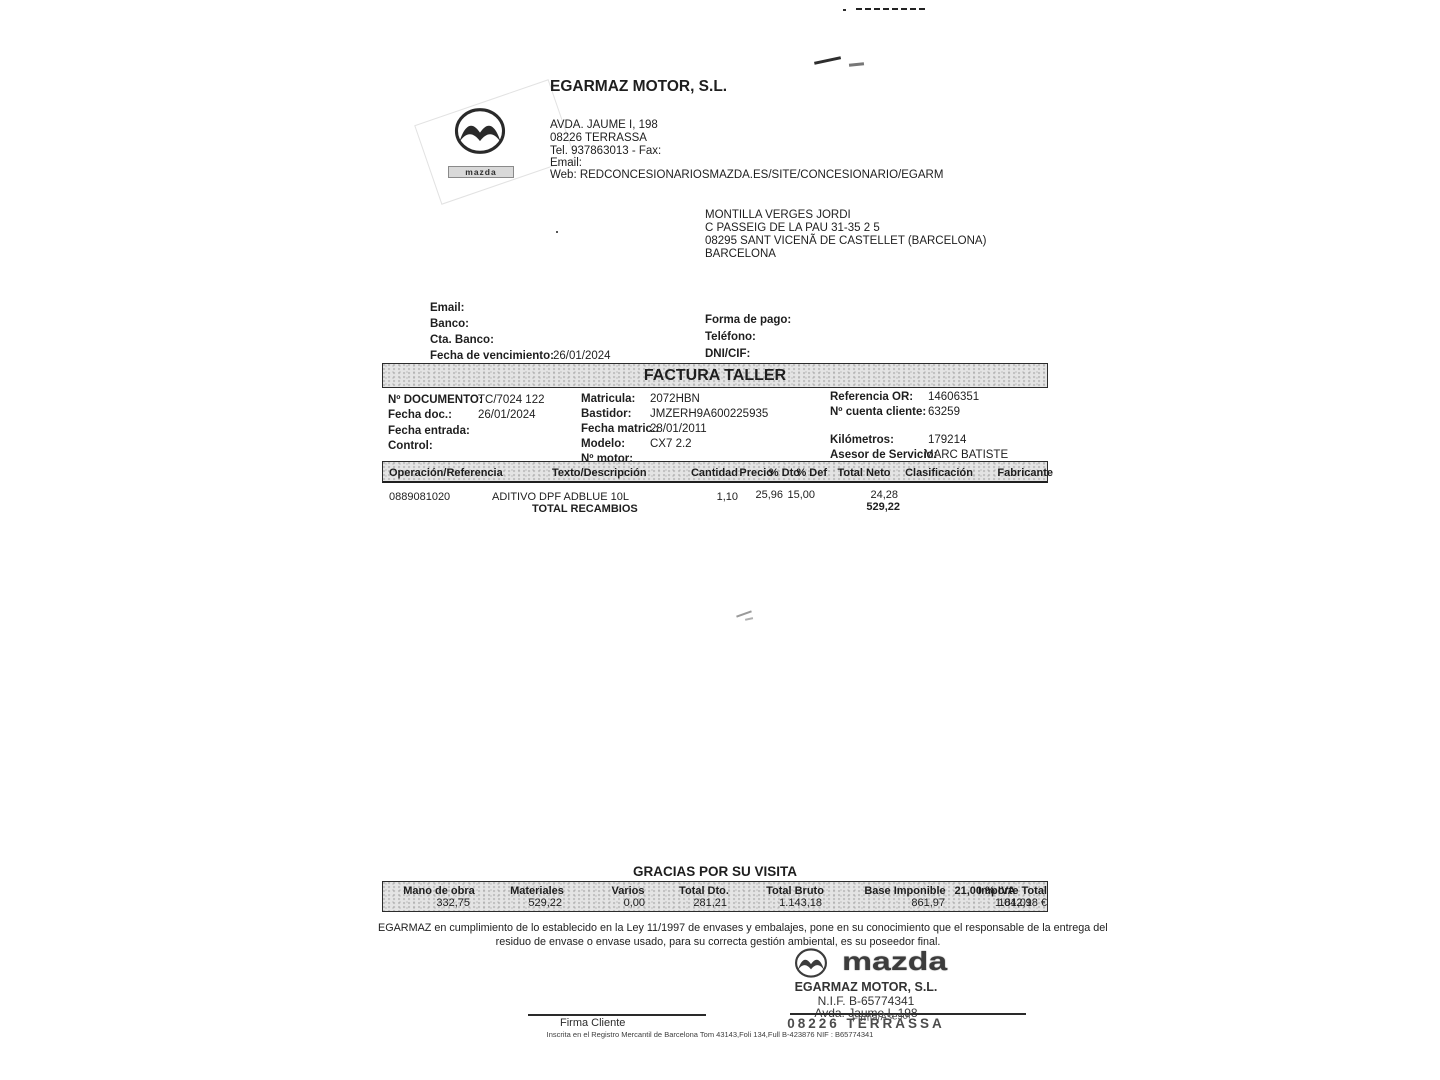 This screenshot has width=1440, height=1080. I want to click on modelo-label: Modelo:, so click(603, 444).